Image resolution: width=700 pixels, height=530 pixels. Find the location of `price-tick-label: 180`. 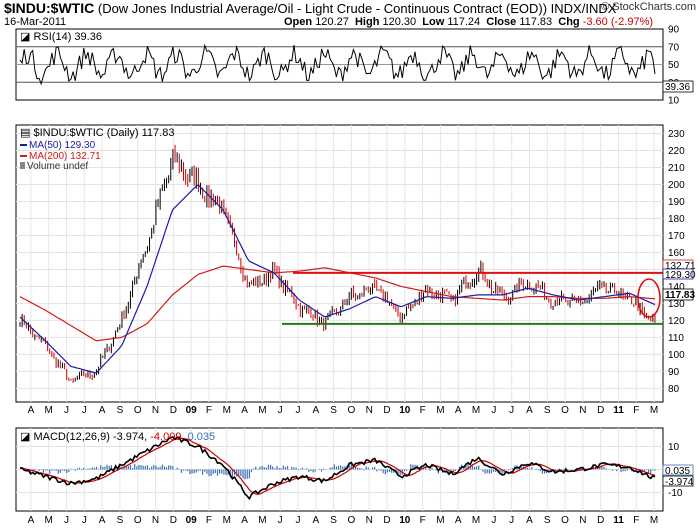

price-tick-label: 180 is located at coordinates (676, 219).